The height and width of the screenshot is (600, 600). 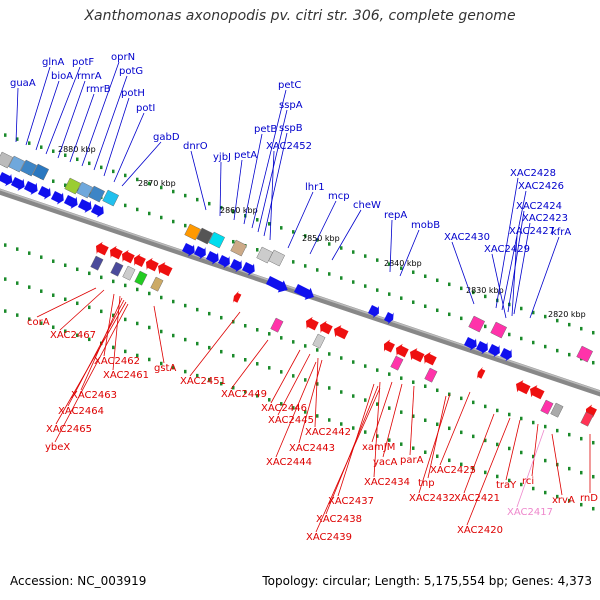 What do you see at coordinates (94, 395) in the screenshot?
I see `gene-label-reverse: XAC2463` at bounding box center [94, 395].